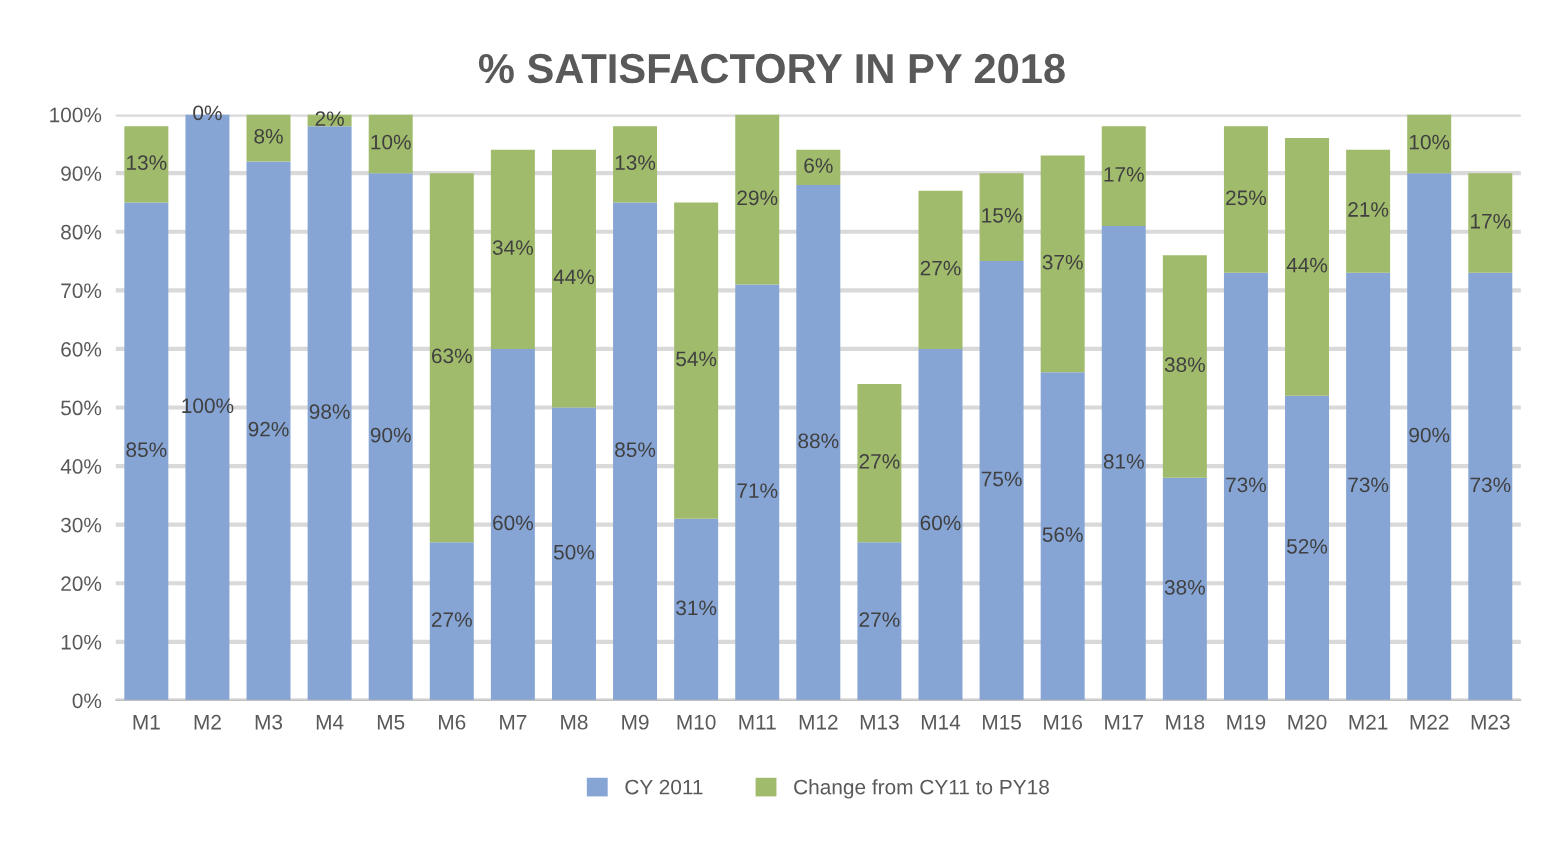  I want to click on data-label: 2%, so click(329, 118).